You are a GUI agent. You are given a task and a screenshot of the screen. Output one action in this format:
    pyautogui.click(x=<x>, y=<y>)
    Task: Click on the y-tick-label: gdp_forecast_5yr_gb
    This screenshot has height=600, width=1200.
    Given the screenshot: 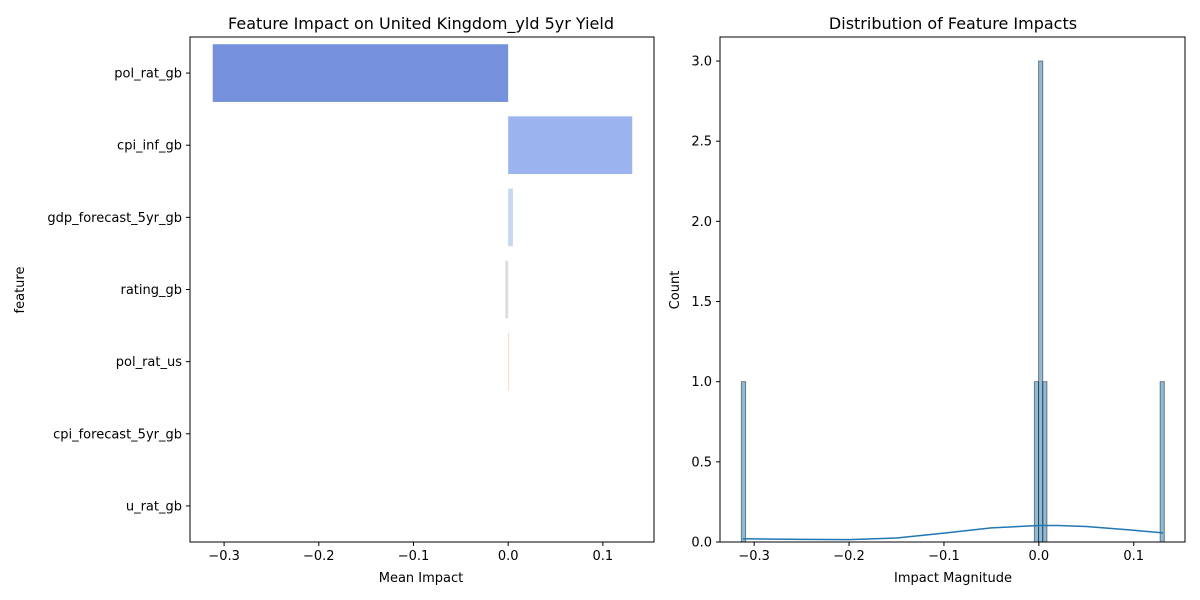 What is the action you would take?
    pyautogui.click(x=114, y=218)
    